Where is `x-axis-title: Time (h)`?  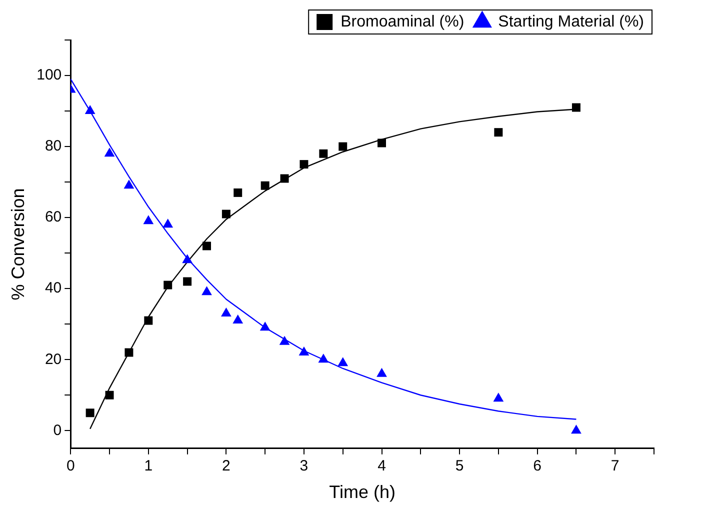 x-axis-title: Time (h) is located at coordinates (362, 492).